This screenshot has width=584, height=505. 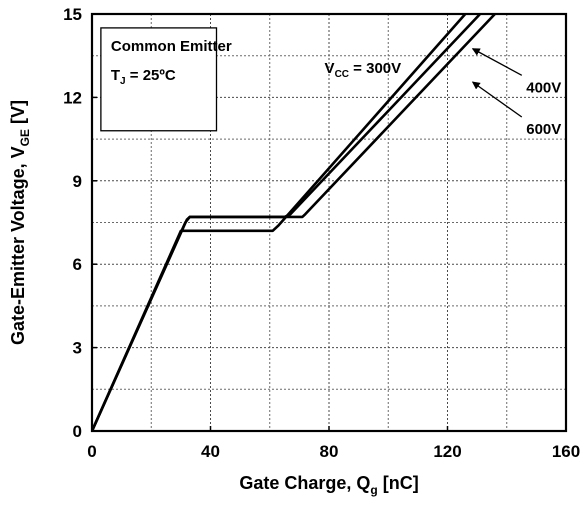 What do you see at coordinates (566, 451) in the screenshot?
I see `x-tick-label: 160` at bounding box center [566, 451].